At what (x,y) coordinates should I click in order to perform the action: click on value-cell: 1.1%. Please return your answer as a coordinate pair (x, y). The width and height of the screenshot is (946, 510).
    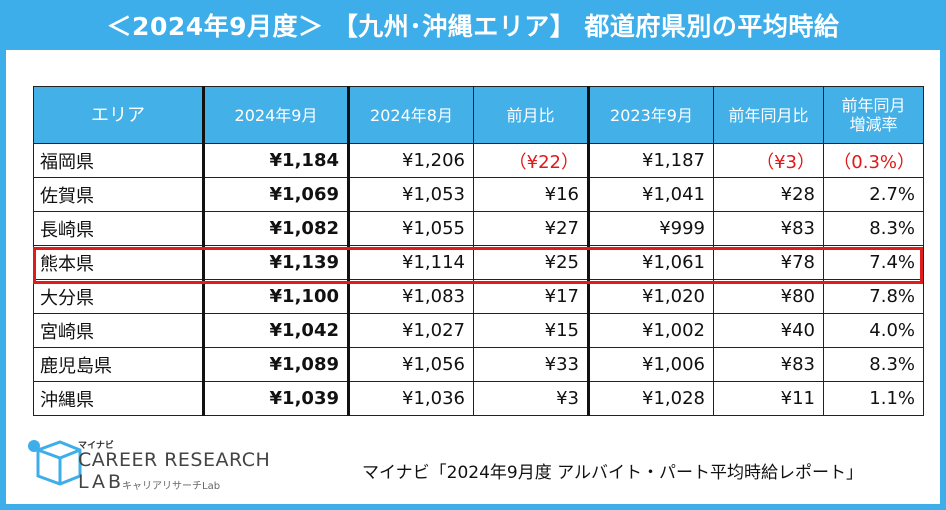
    Looking at the image, I should click on (873, 398).